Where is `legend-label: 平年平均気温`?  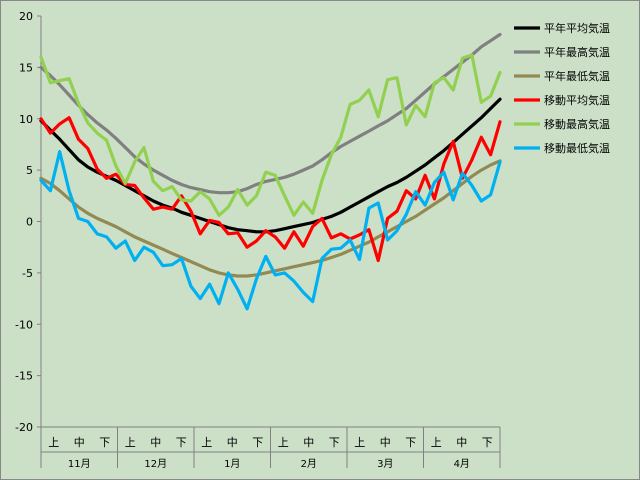
legend-label: 平年平均気温 is located at coordinates (577, 28).